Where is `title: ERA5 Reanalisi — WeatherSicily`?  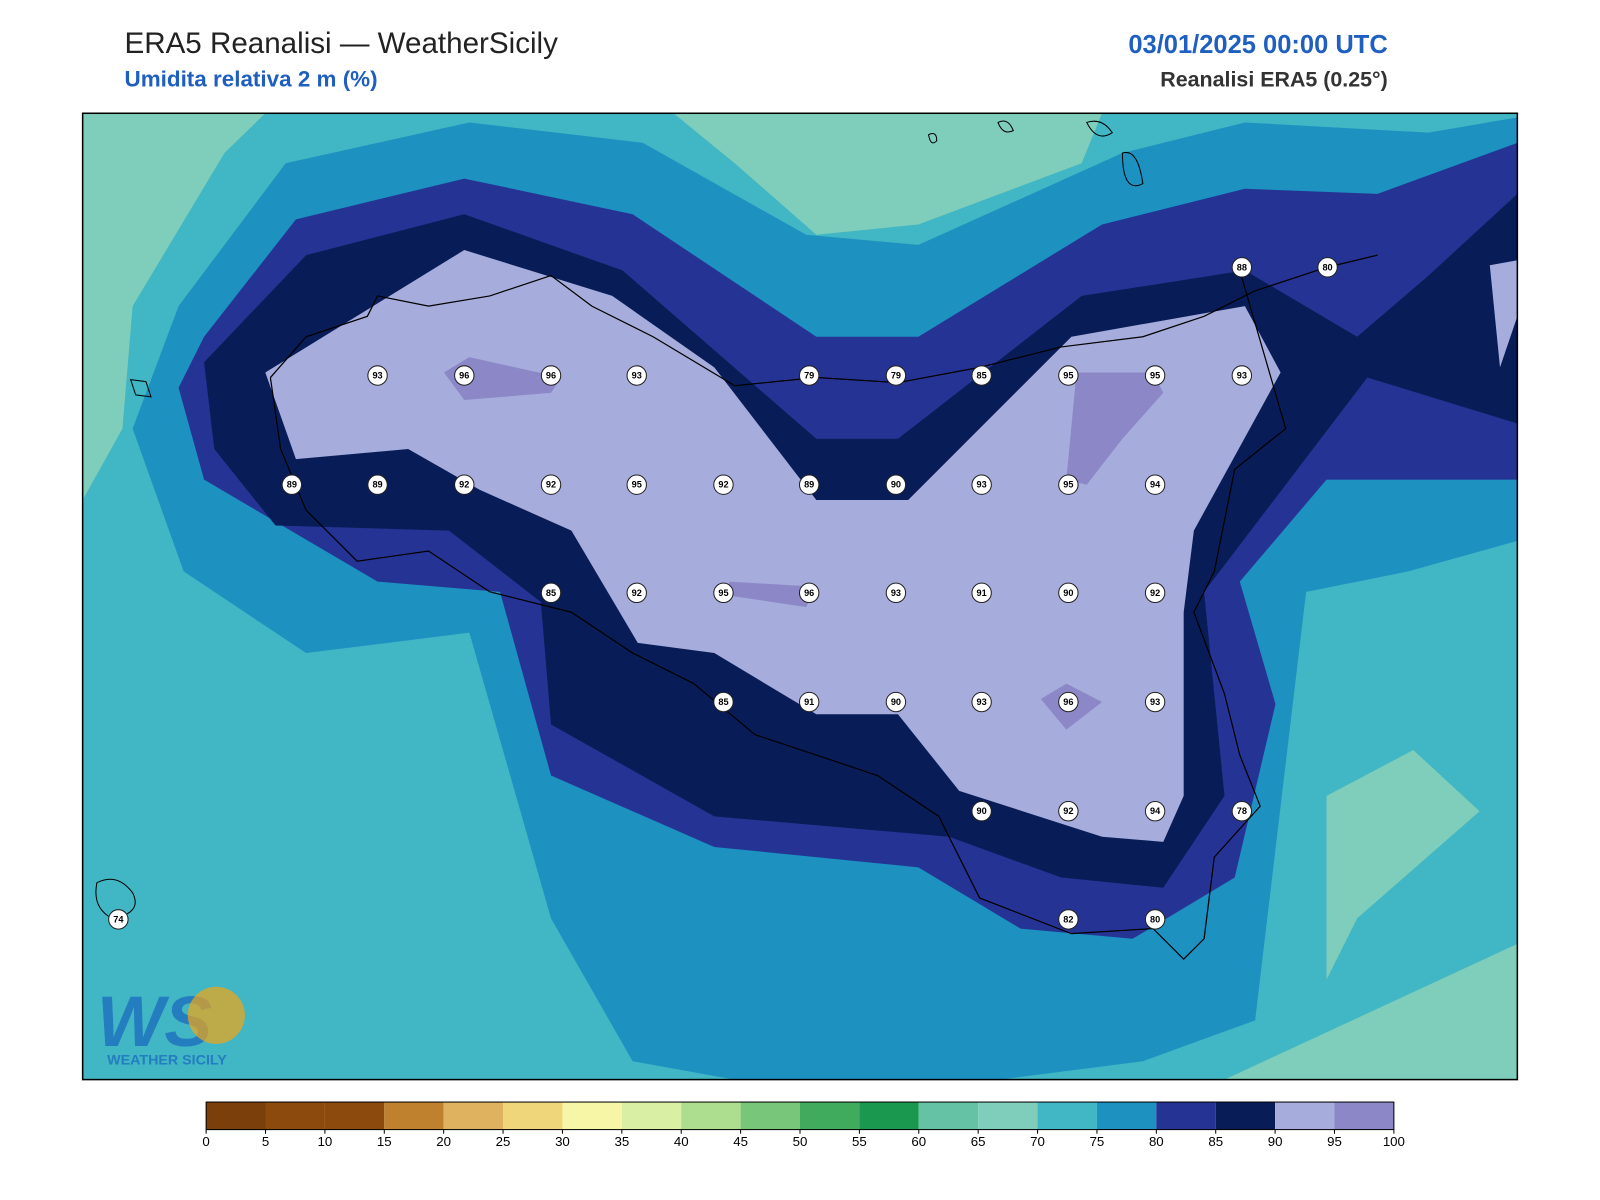
title: ERA5 Reanalisi — WeatherSicily is located at coordinates (341, 43).